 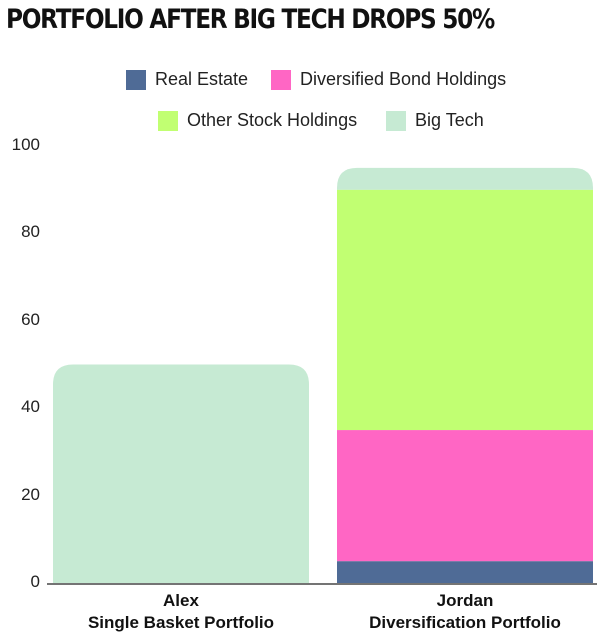 I want to click on bar-alex-big-tech, so click(x=181, y=473).